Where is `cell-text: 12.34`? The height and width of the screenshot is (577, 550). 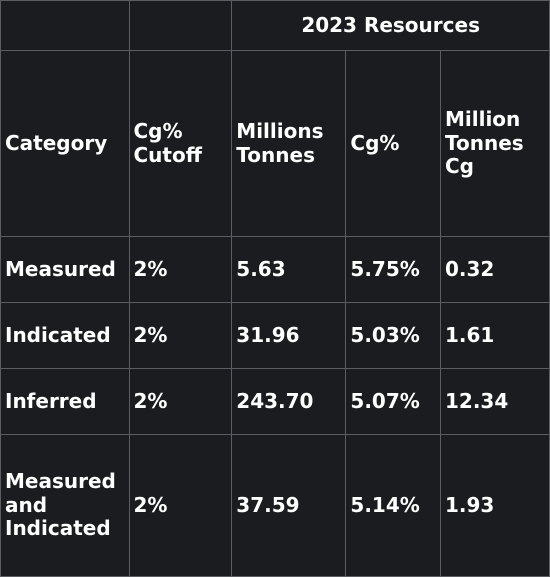 cell-text: 12.34 is located at coordinates (476, 400).